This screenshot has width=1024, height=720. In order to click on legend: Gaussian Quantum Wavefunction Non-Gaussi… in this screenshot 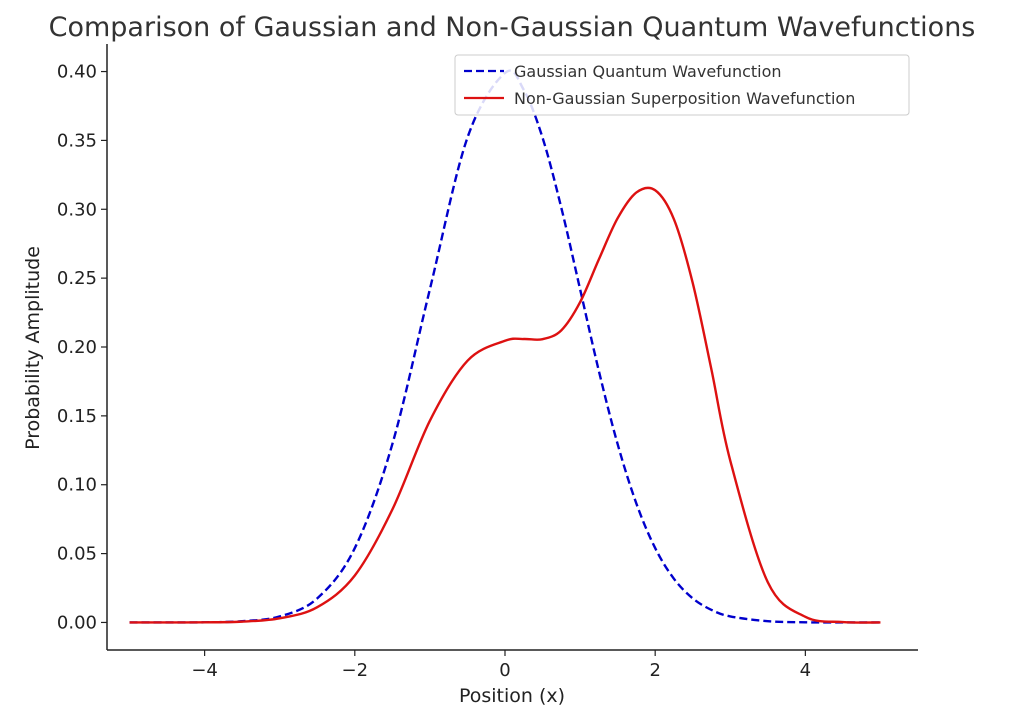, I will do `click(682, 85)`.